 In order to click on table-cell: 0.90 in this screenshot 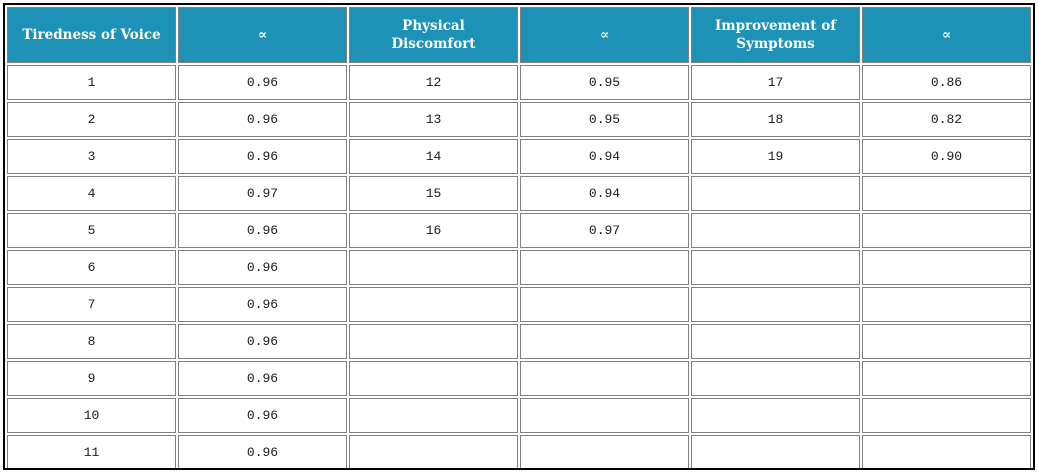, I will do `click(946, 156)`.